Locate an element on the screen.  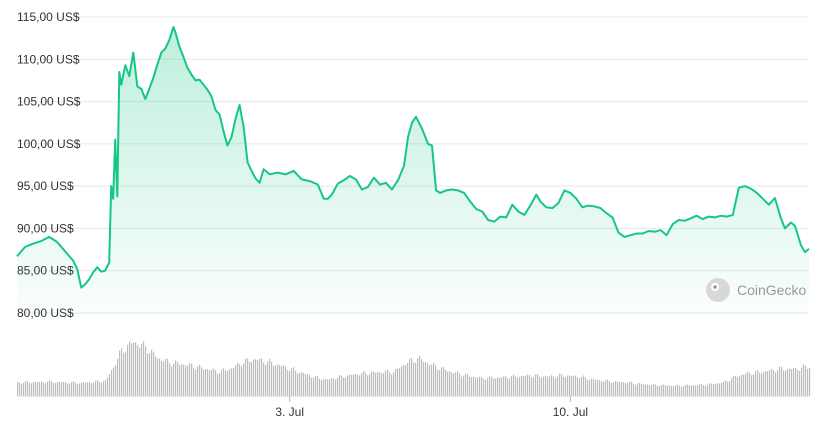
y-tick-label: 110,00 US$ is located at coordinates (48, 59).